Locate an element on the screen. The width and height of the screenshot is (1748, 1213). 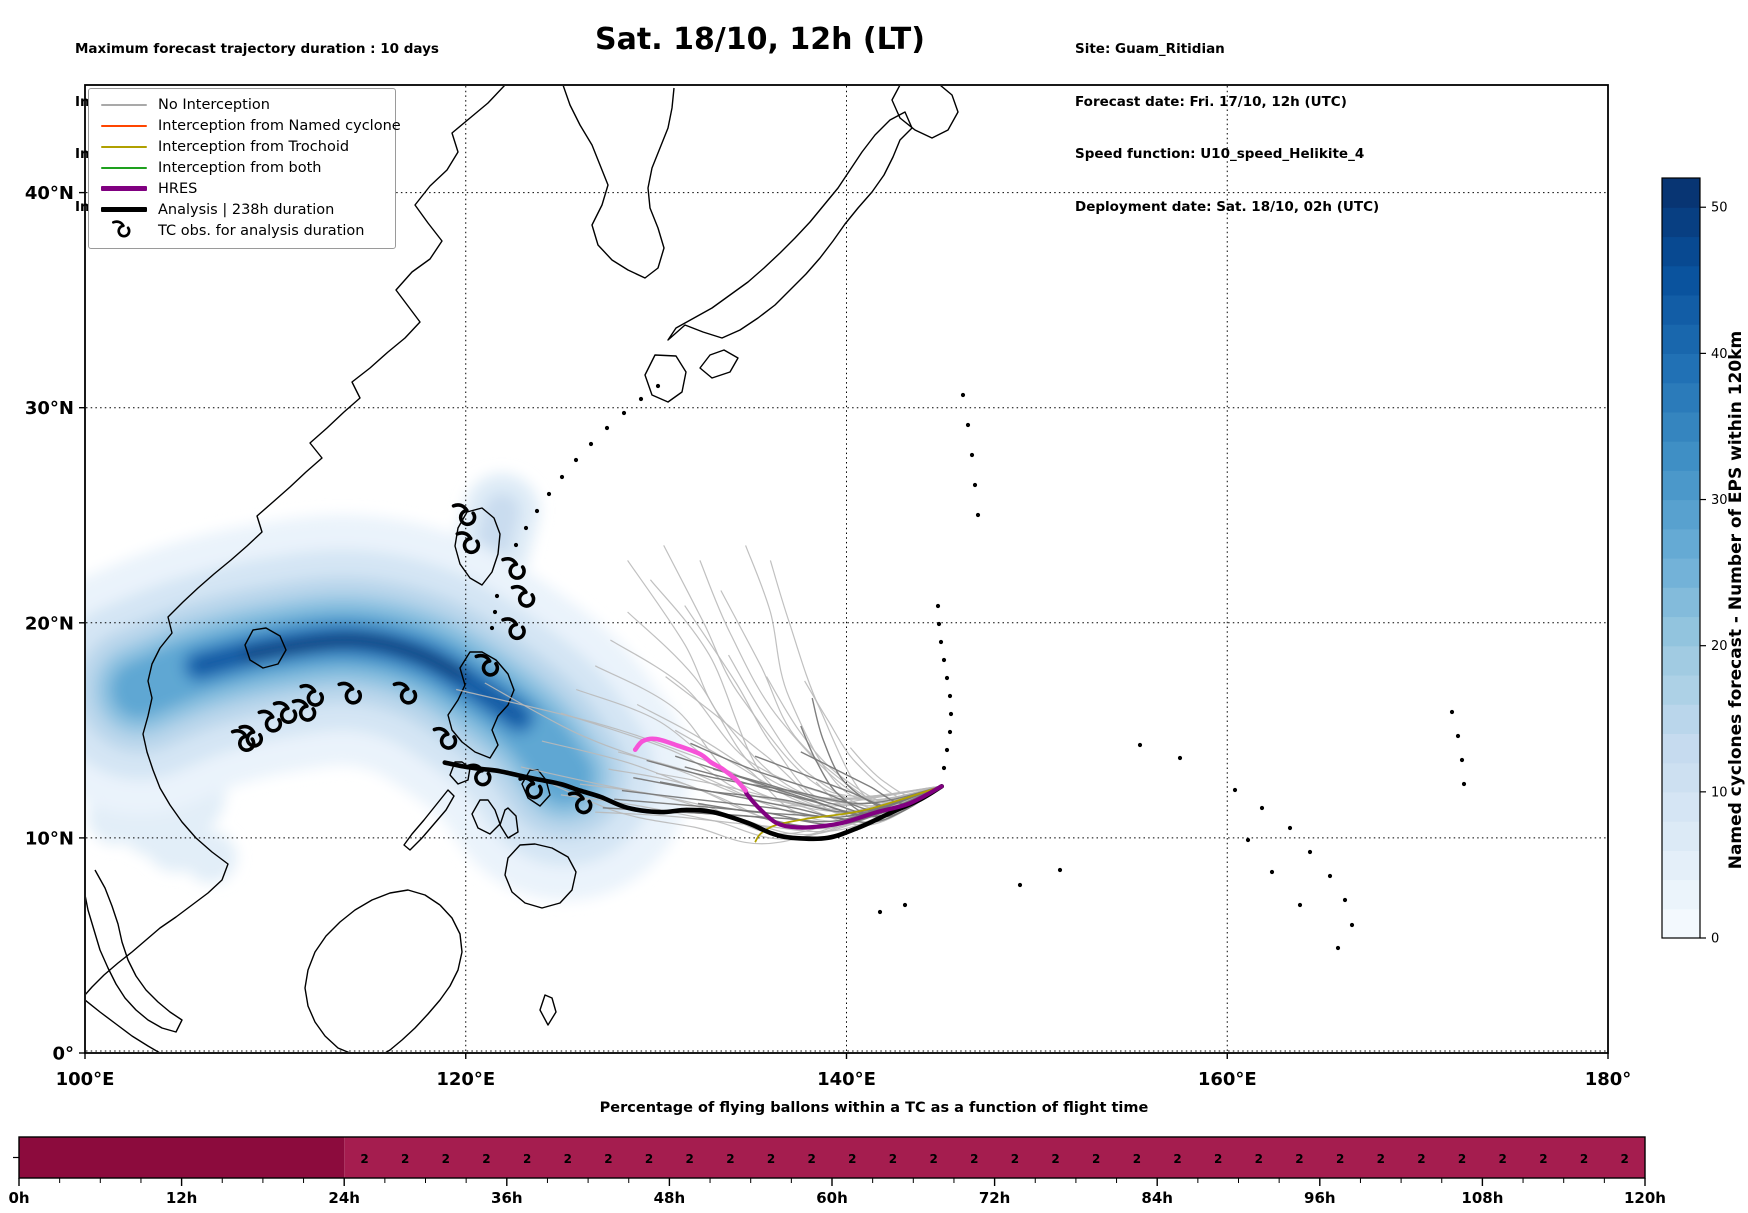
legend-row-0: No Interception is located at coordinates (242, 104).